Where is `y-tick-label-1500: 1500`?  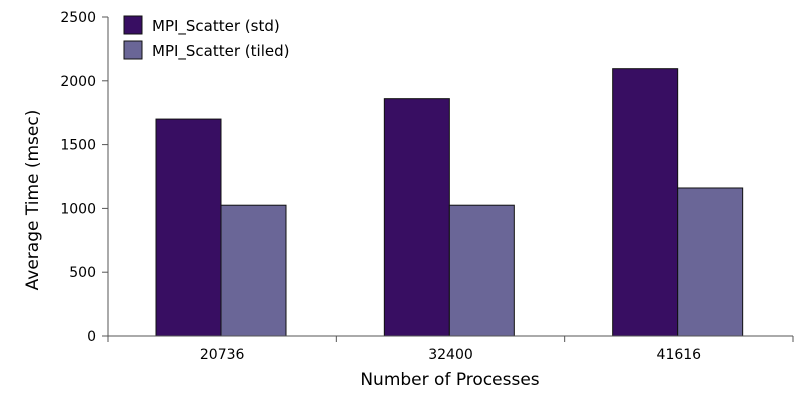 y-tick-label-1500: 1500 is located at coordinates (78, 146).